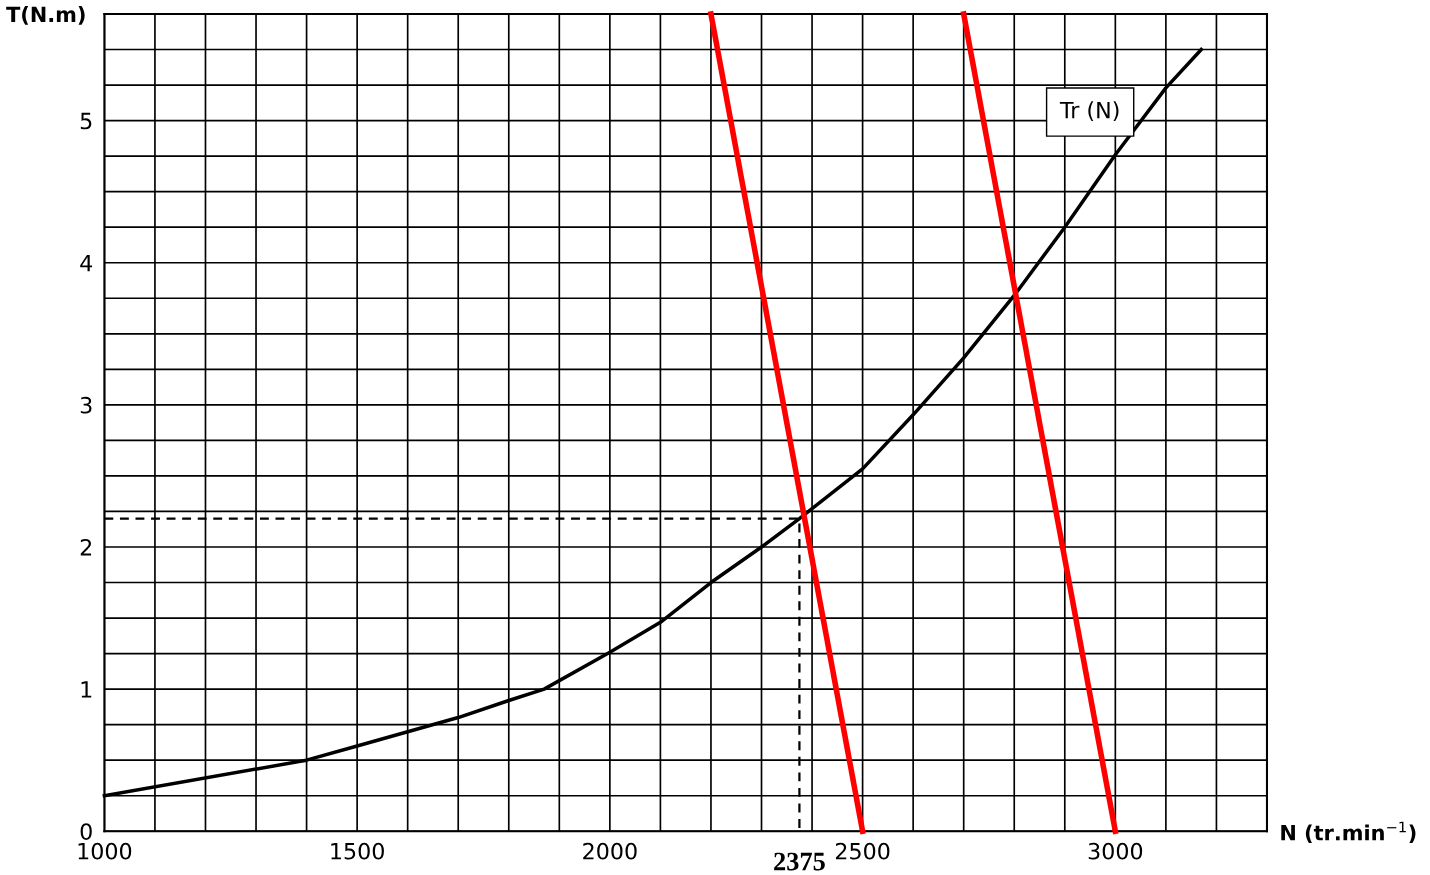 The image size is (1430, 875). What do you see at coordinates (86, 547) in the screenshot?
I see `y-tick-label: 2` at bounding box center [86, 547].